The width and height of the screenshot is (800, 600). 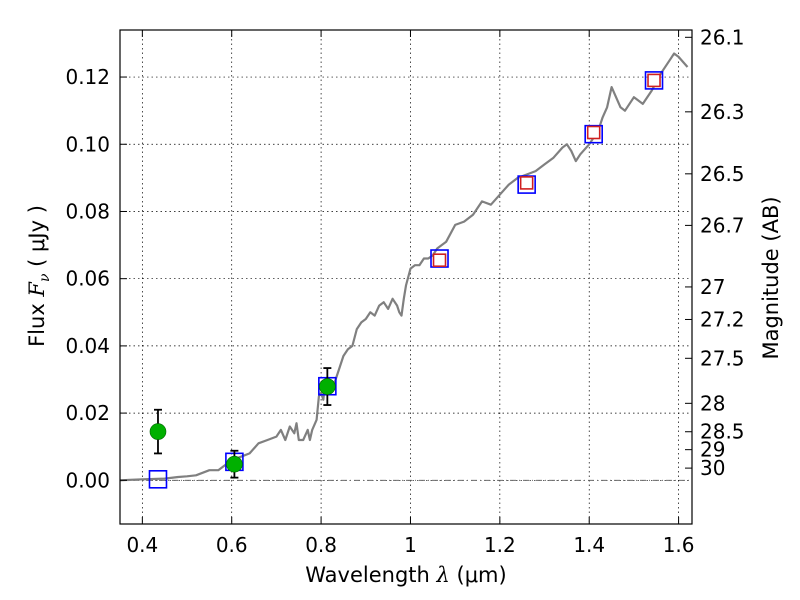 What do you see at coordinates (589, 545) in the screenshot?
I see `x-tick-label: 1.4` at bounding box center [589, 545].